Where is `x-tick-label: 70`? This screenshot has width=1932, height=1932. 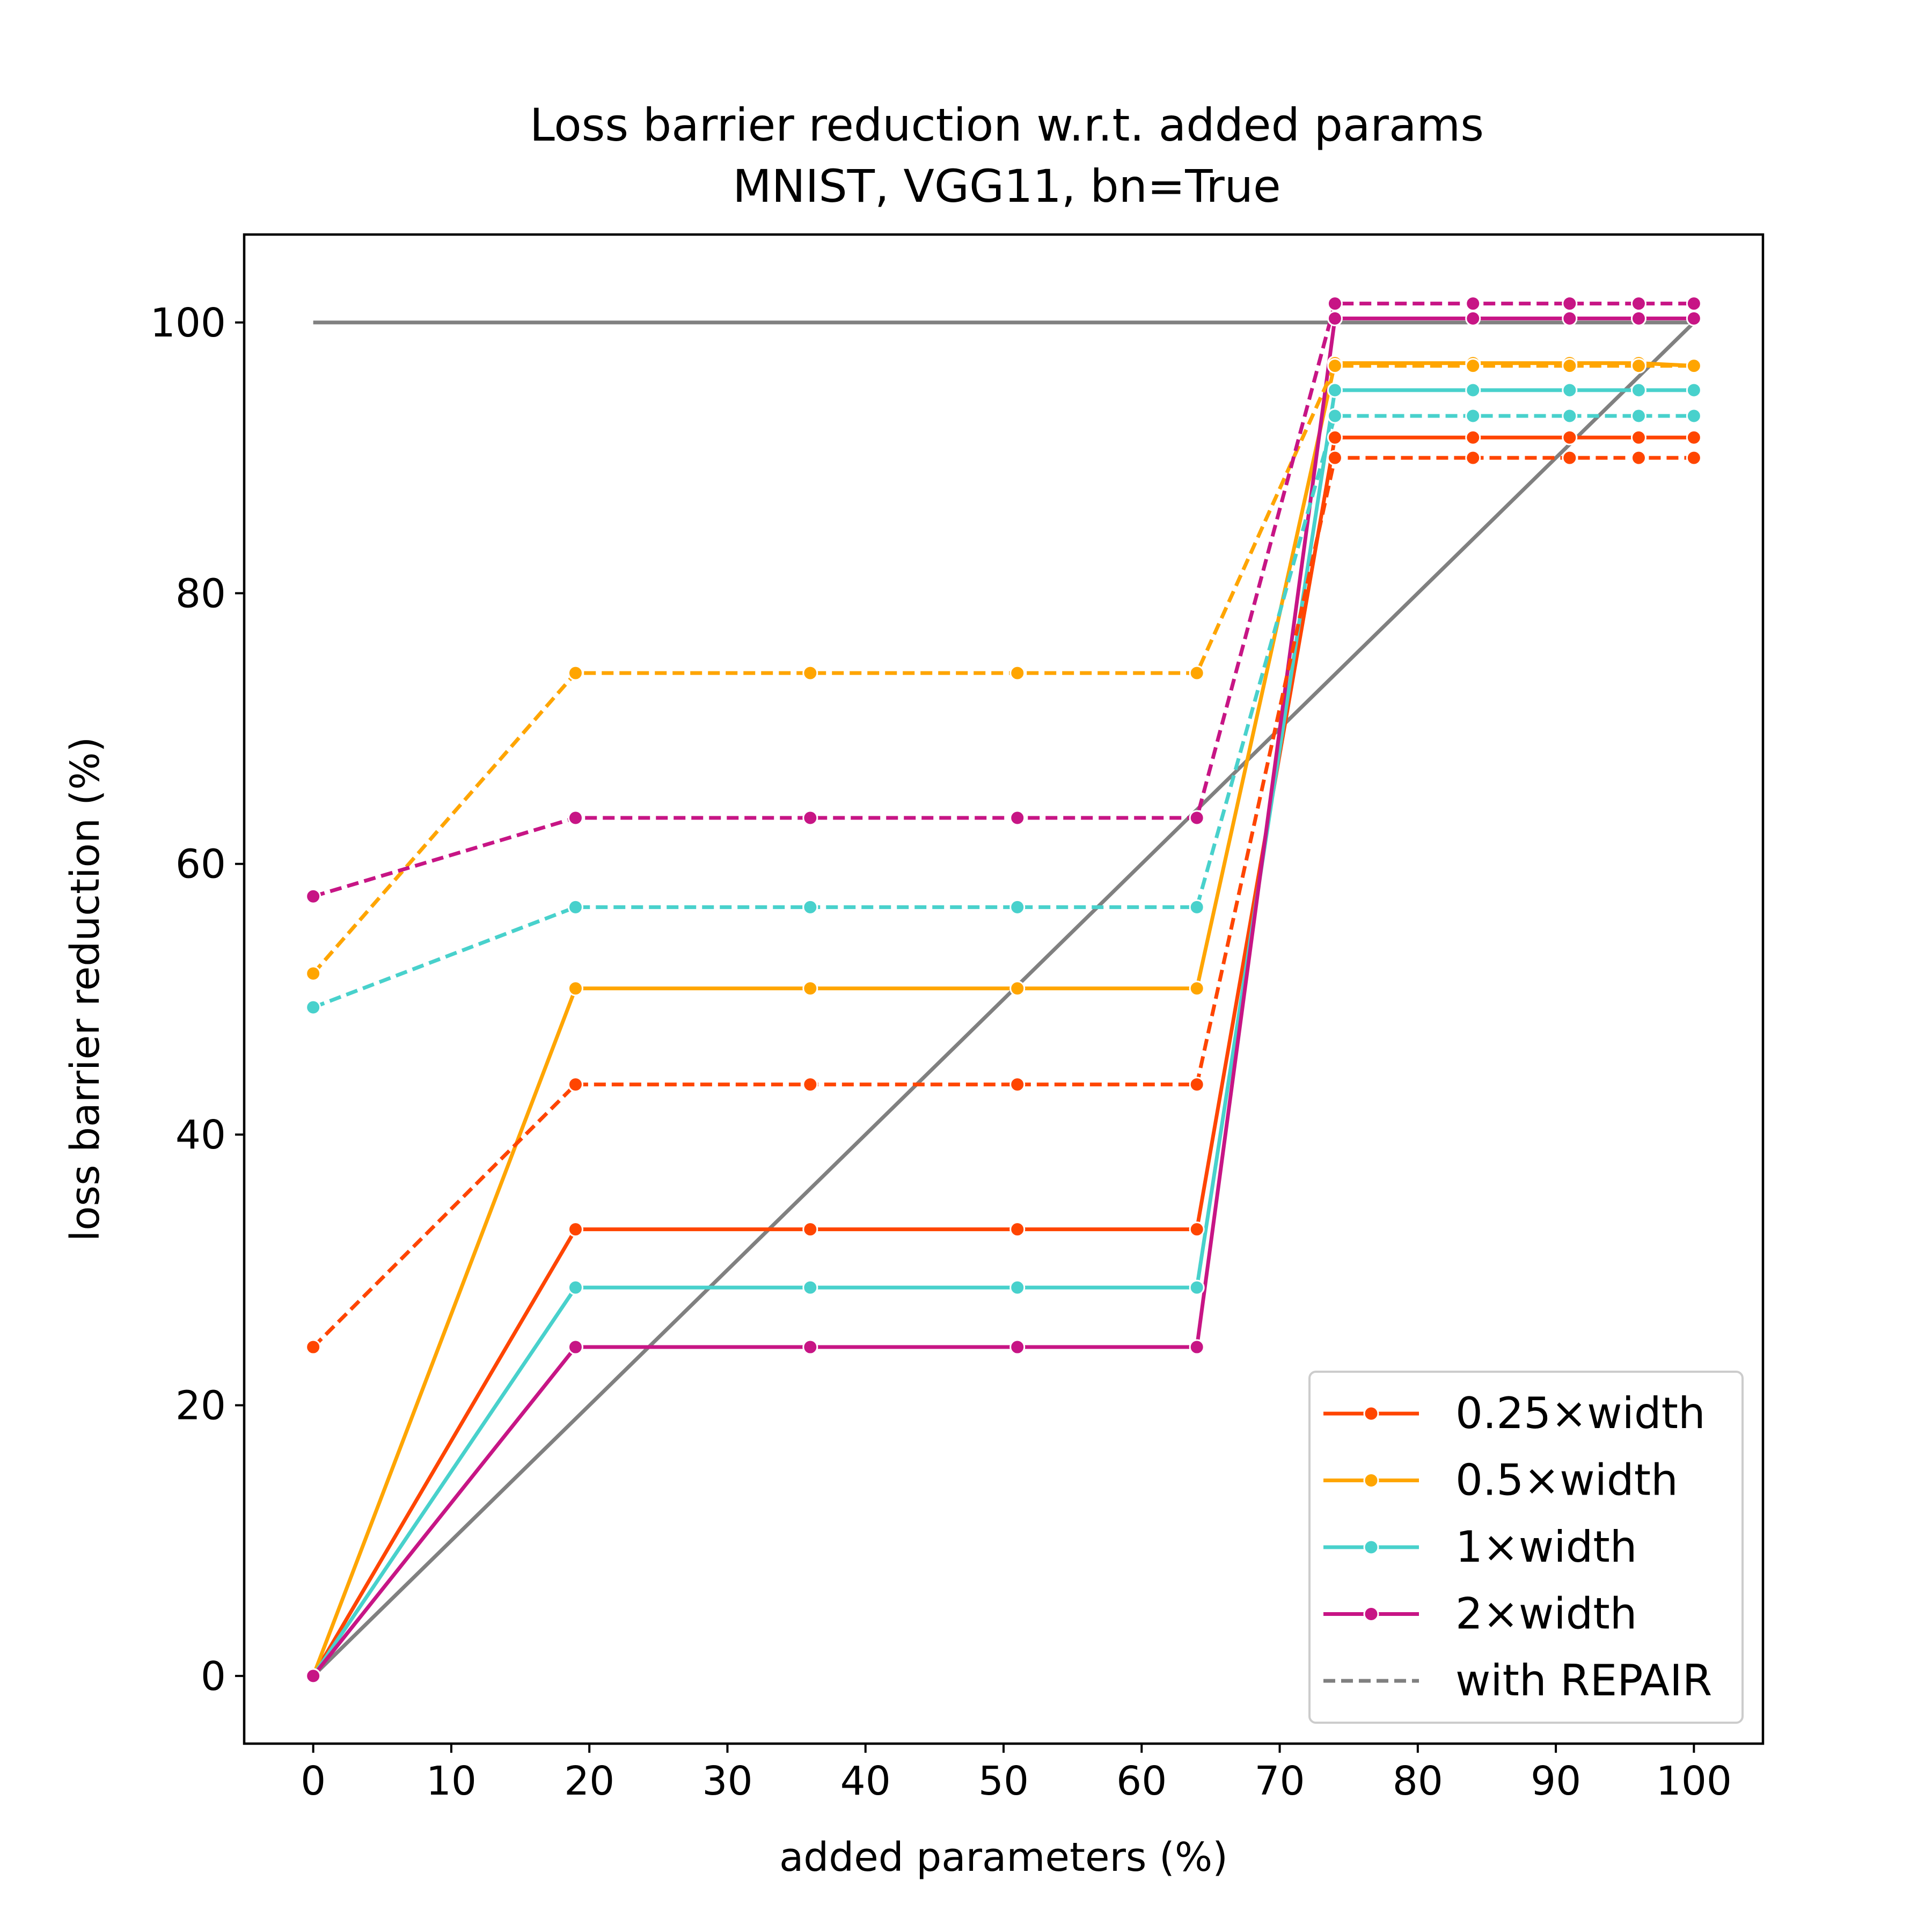 x-tick-label: 70 is located at coordinates (1279, 1781).